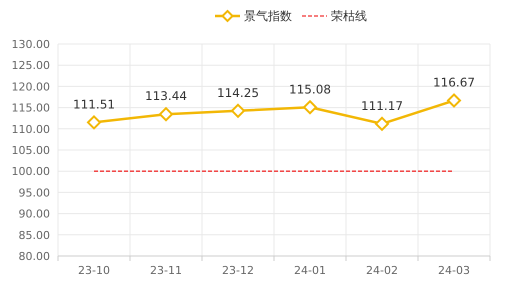 The width and height of the screenshot is (507, 297). I want to click on data-label: 111.17, so click(382, 105).